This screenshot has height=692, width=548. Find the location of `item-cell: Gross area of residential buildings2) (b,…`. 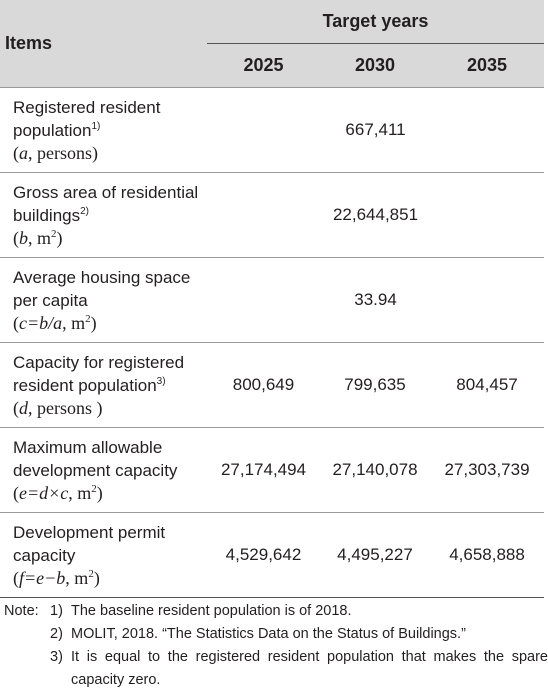

item-cell: Gross area of residential buildings2) (b,… is located at coordinates (103, 215).